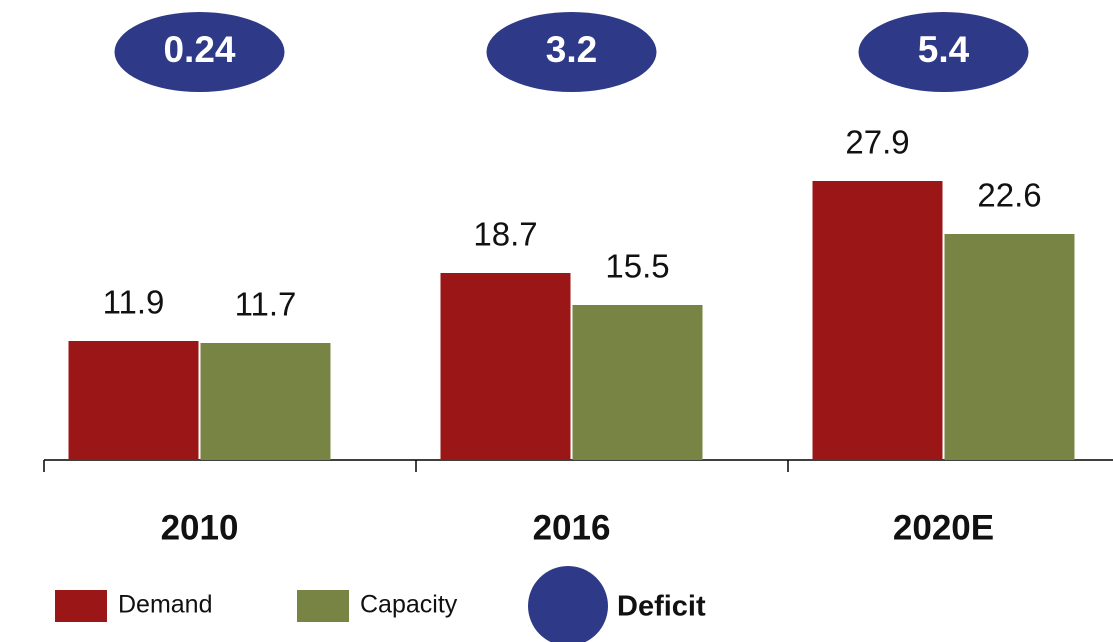  What do you see at coordinates (943, 527) in the screenshot?
I see `x-tick-label: 2020E` at bounding box center [943, 527].